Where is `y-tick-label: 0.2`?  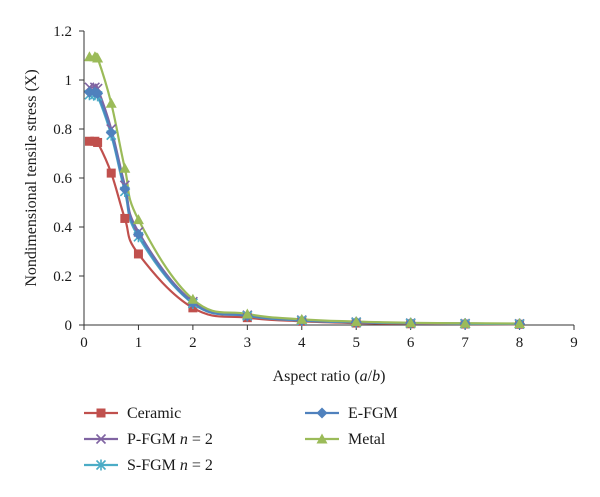 y-tick-label: 0.2 is located at coordinates (62, 277).